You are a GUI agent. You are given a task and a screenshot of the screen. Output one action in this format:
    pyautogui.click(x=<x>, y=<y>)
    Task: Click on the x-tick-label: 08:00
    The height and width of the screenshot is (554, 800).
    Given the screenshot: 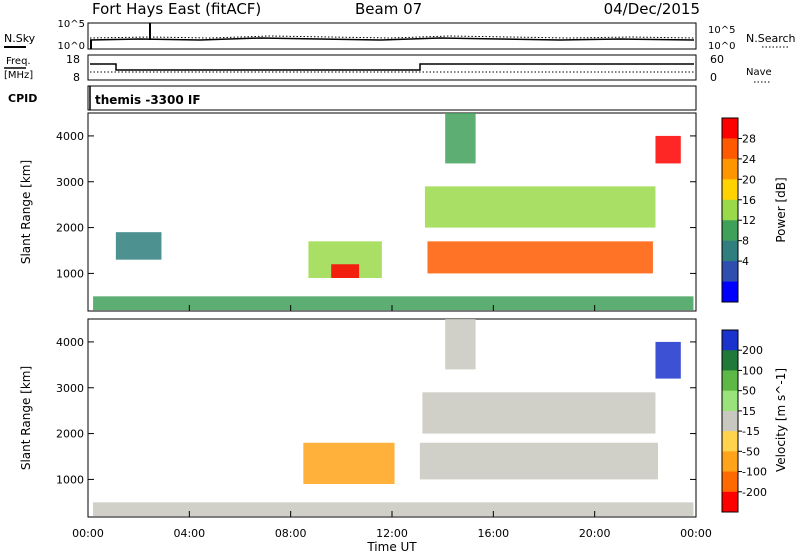 What is the action you would take?
    pyautogui.click(x=291, y=533)
    